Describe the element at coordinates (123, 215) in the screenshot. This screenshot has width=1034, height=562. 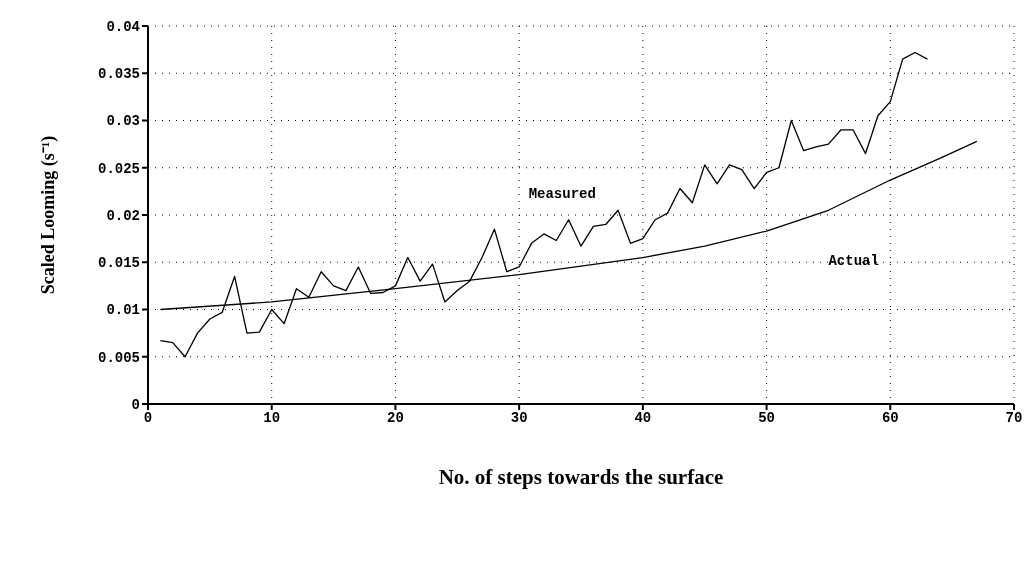
I see `y-tick-label: 0.02` at that location.